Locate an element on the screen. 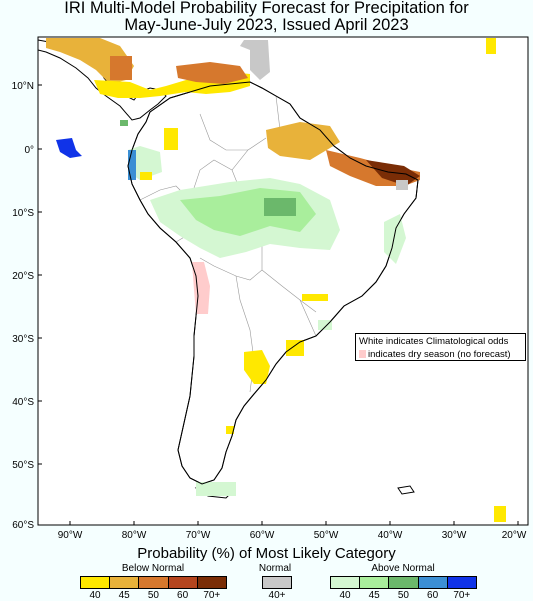 The image size is (533, 601). lat-label: 30°S is located at coordinates (23, 339).